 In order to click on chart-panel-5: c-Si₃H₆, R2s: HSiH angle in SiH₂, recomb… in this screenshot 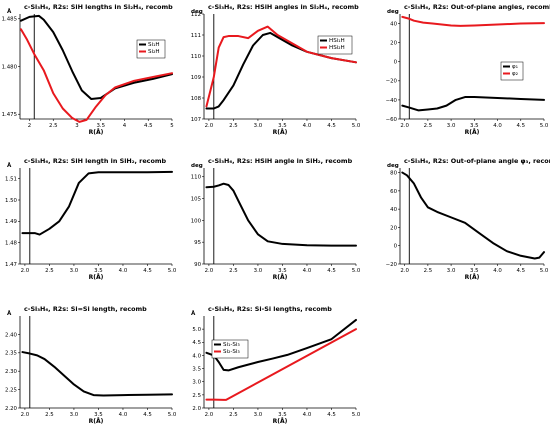, I will do `click(276, 219)`.